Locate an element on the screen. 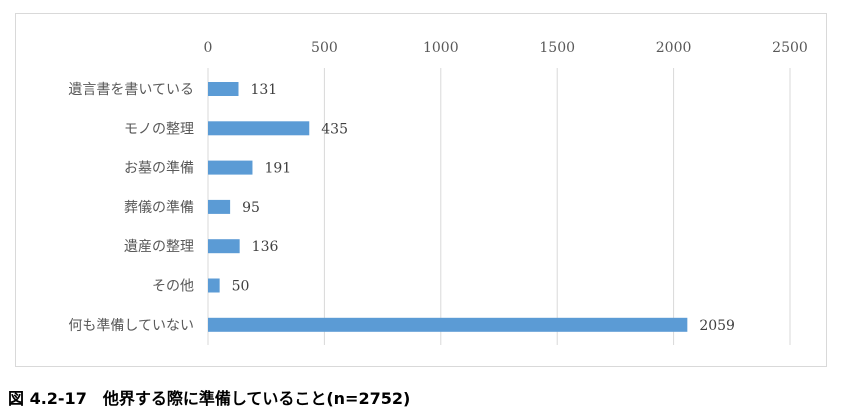  x-tick-label: 2000 is located at coordinates (674, 48).